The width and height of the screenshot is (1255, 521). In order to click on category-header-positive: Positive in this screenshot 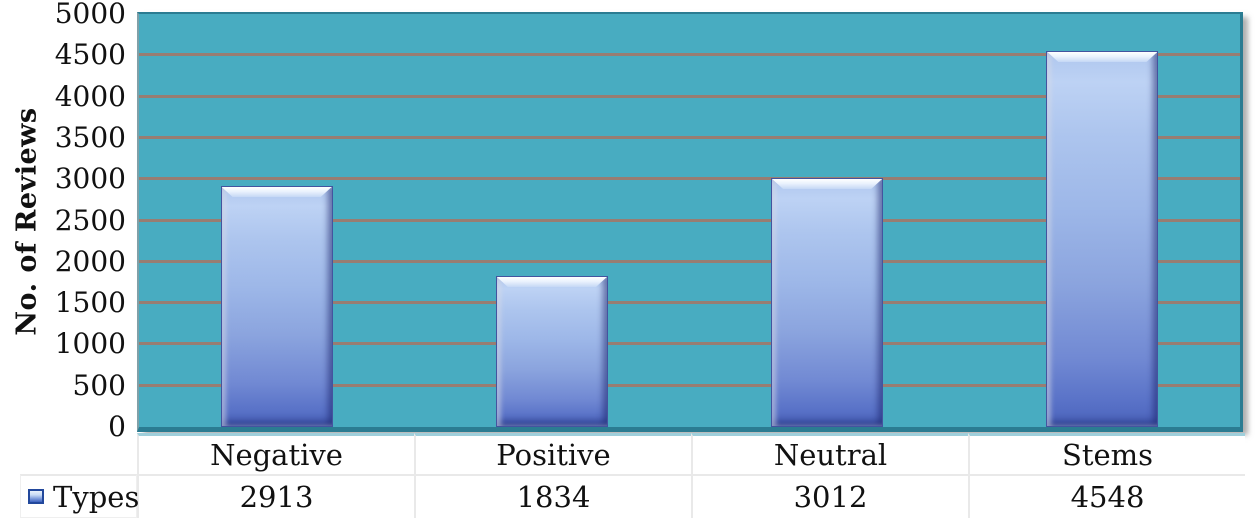, I will do `click(552, 453)`.